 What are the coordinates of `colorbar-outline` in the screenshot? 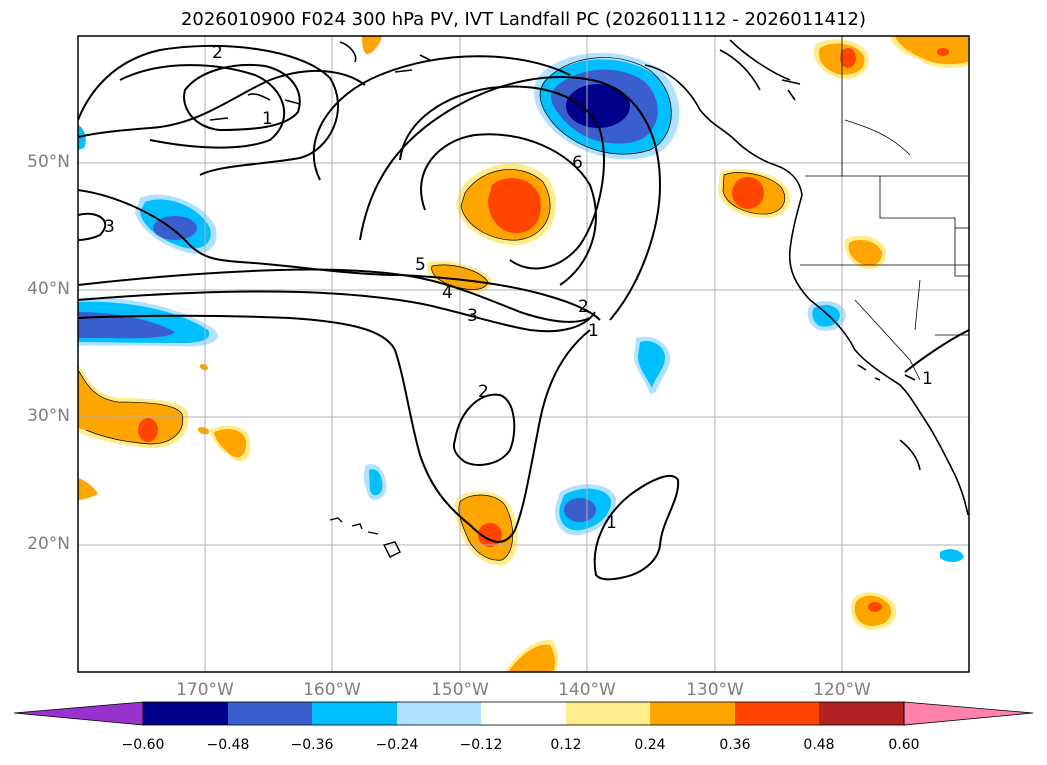 It's located at (523, 713).